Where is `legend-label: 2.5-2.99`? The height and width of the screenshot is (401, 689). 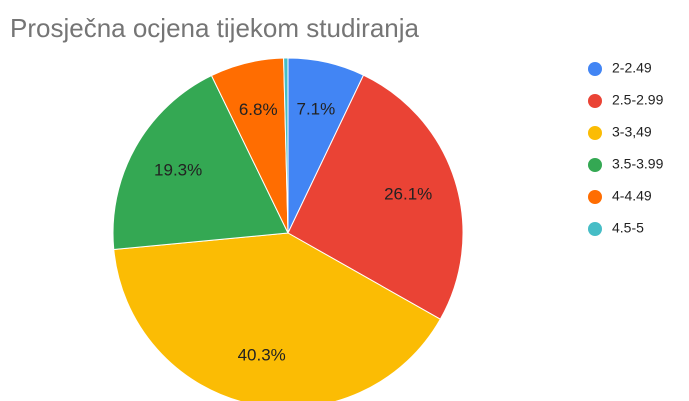
legend-label: 2.5-2.99 is located at coordinates (638, 100).